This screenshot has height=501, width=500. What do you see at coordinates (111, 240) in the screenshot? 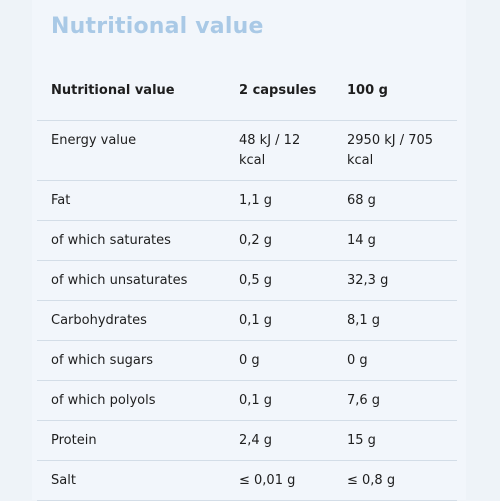
I see `nutrient-name: of which saturates` at bounding box center [111, 240].